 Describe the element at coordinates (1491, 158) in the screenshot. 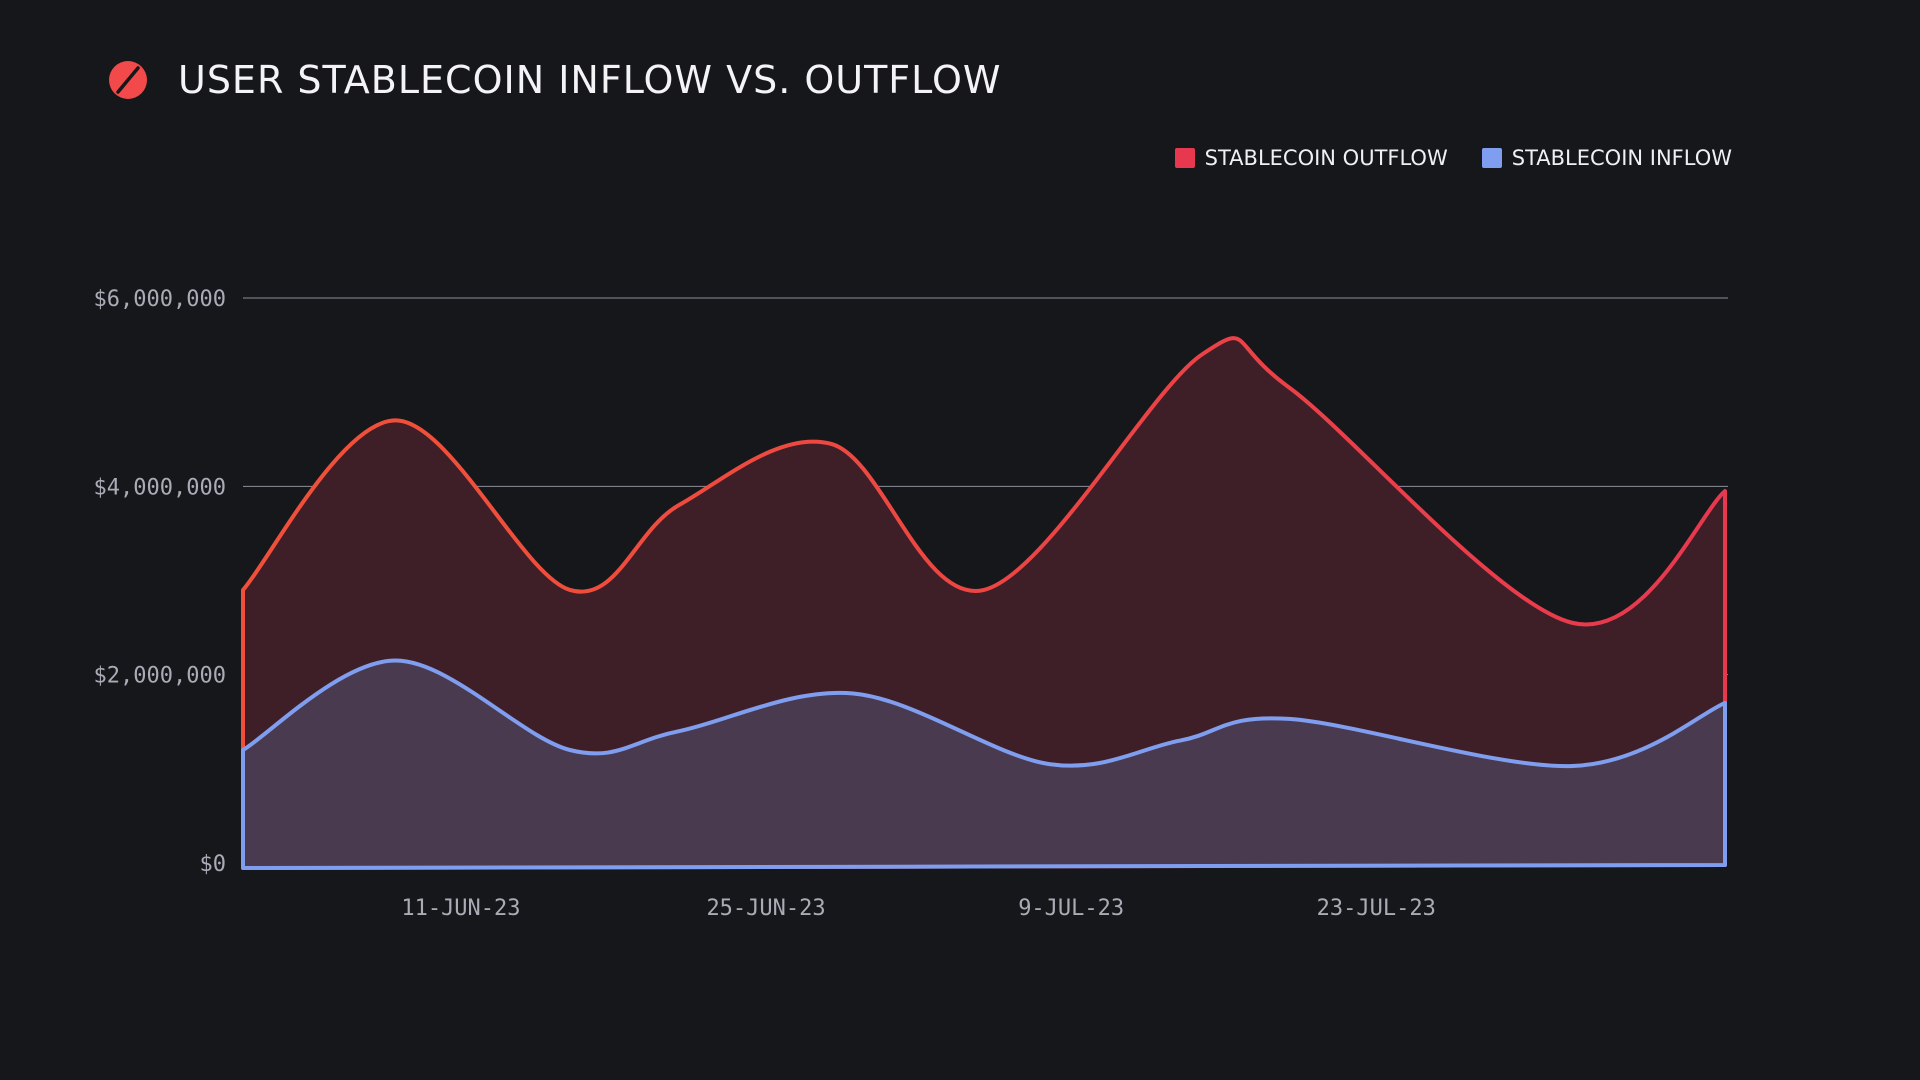

I see `legend-swatch-inflow` at that location.